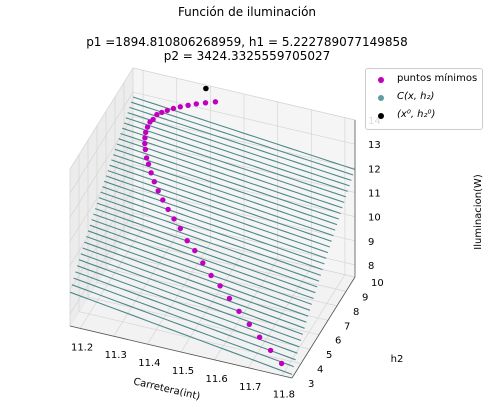  I want to click on y-tick-label: 6, so click(338, 341).